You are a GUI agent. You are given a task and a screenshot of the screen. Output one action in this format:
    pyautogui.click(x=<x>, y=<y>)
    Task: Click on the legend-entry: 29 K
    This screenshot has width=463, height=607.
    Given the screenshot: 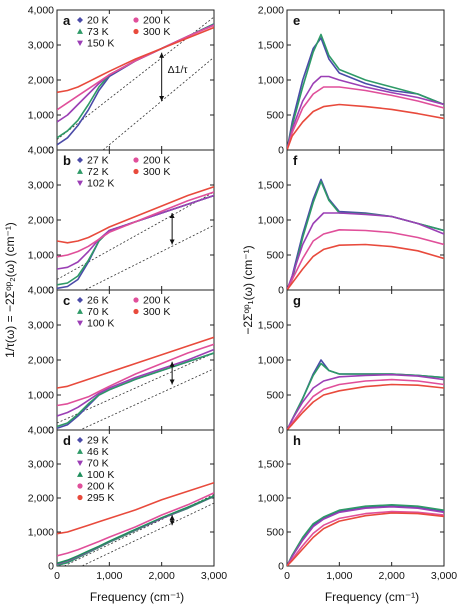 What is the action you would take?
    pyautogui.click(x=98, y=441)
    